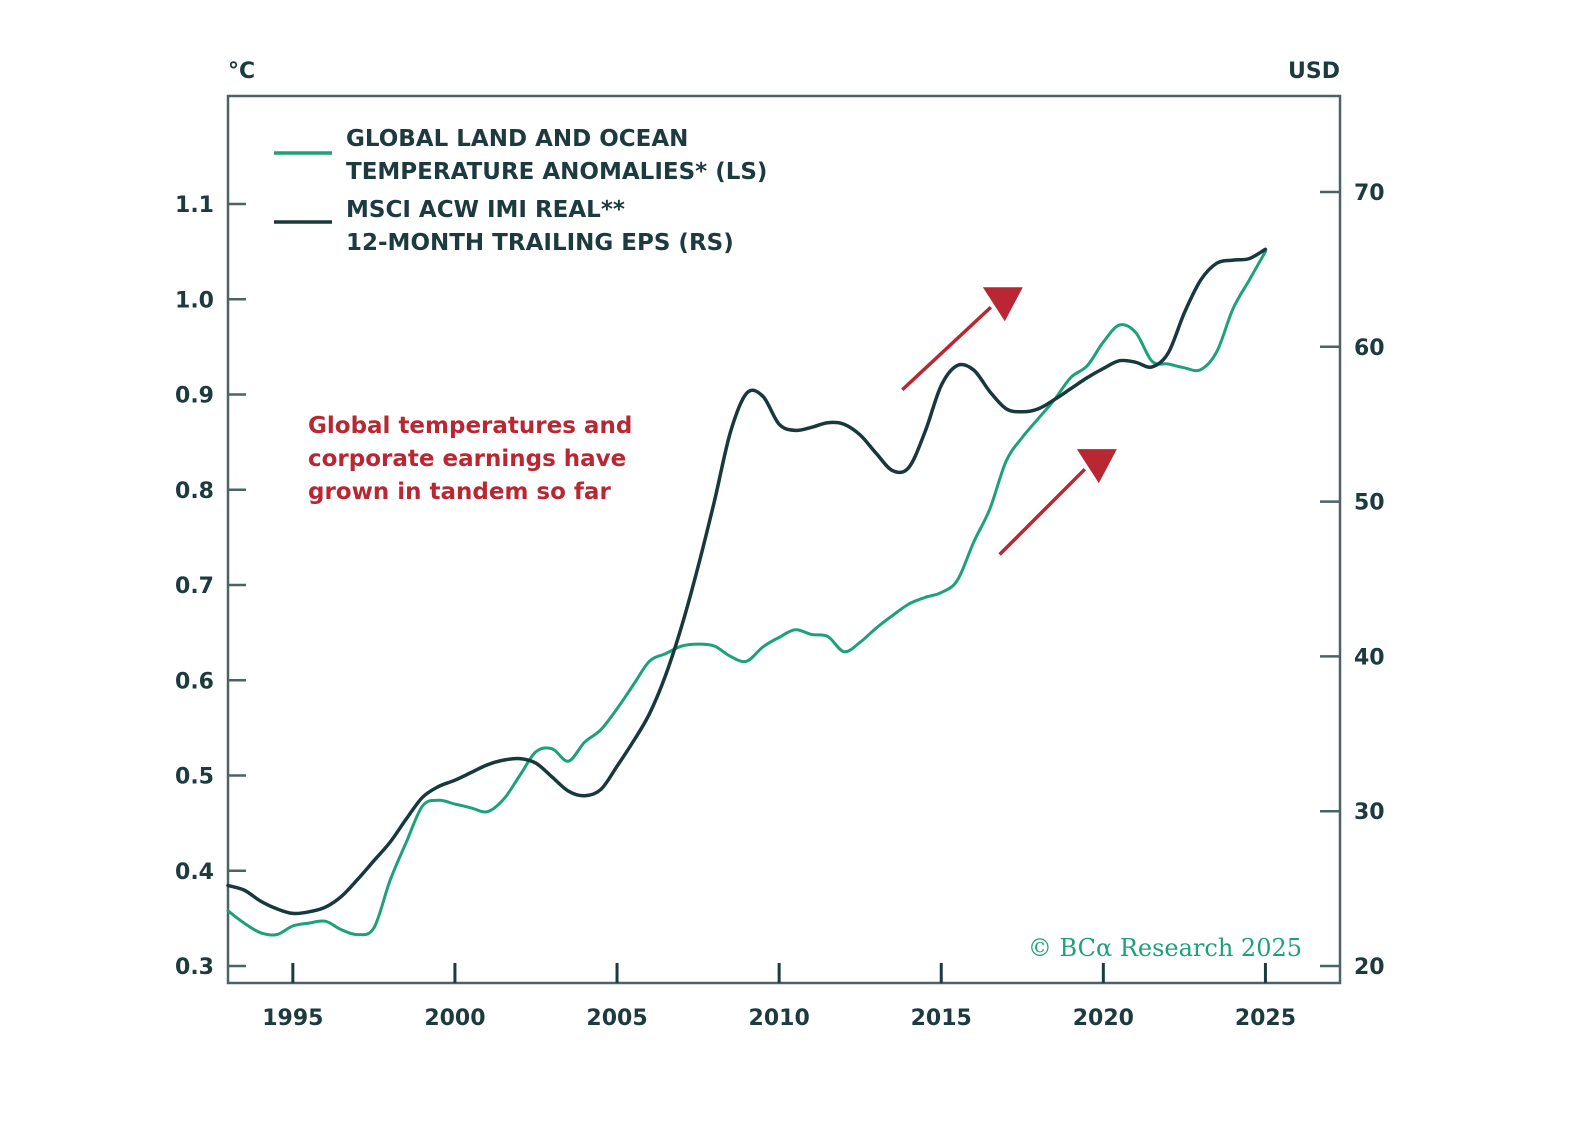  I want to click on left-tick-label: 0.5, so click(194, 777).